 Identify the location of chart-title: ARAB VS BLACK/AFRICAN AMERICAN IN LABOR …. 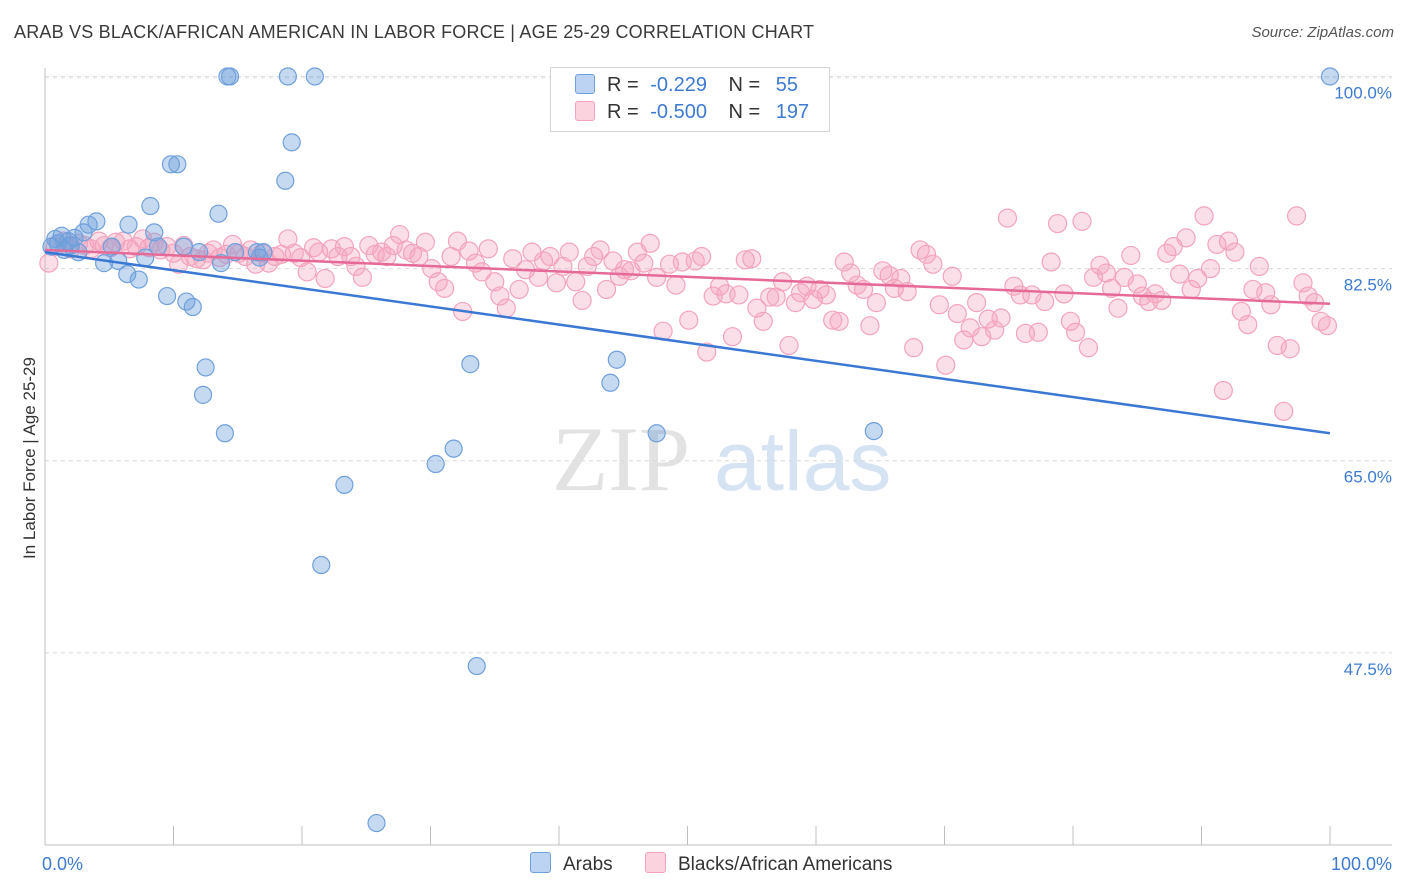
(414, 32).